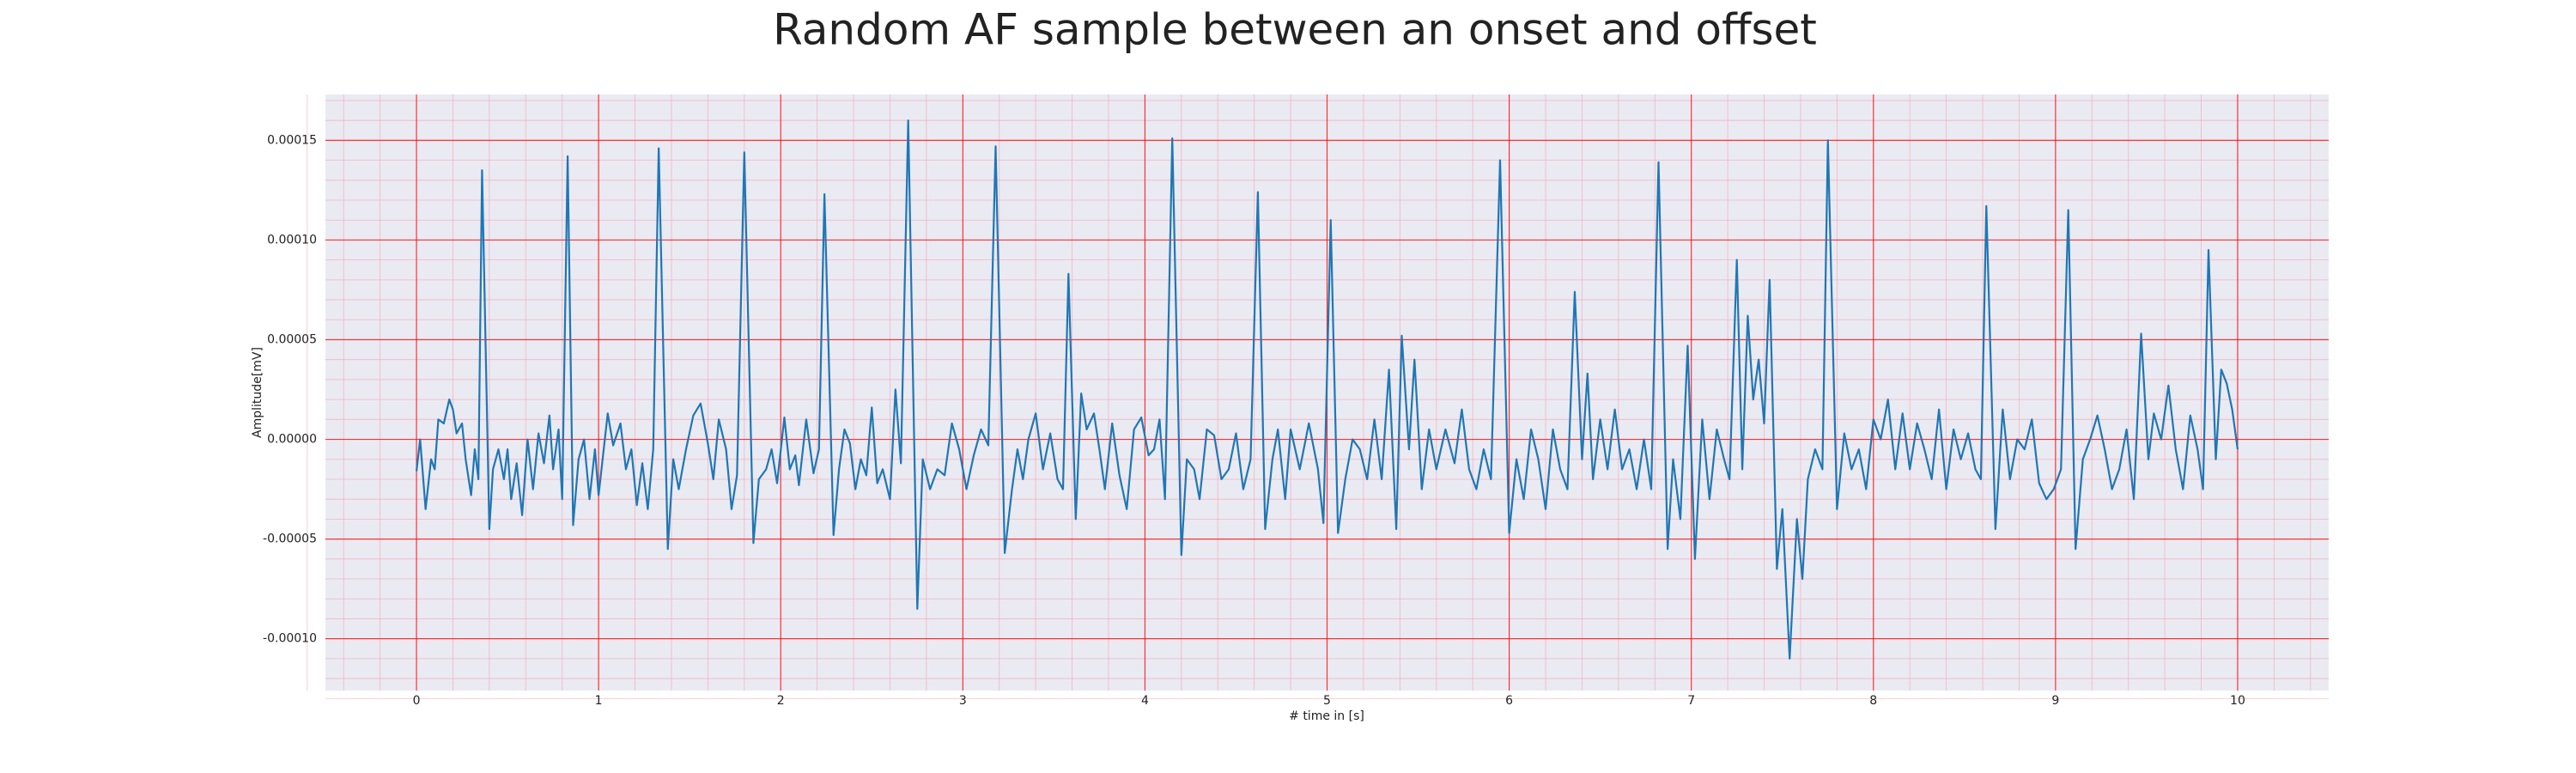  Describe the element at coordinates (1509, 701) in the screenshot. I see `x-tick-label: 6` at that location.